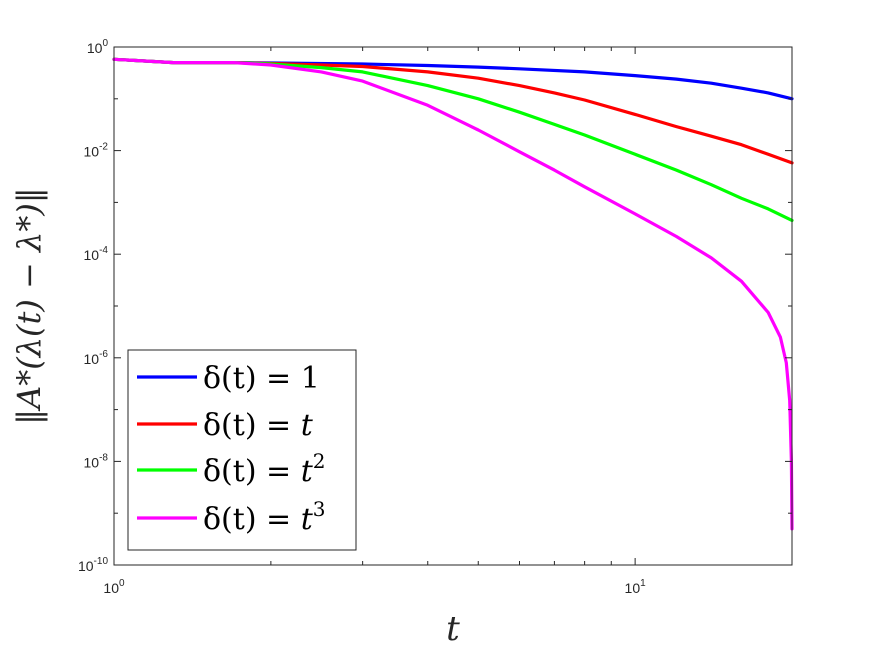 The height and width of the screenshot is (656, 875). Describe the element at coordinates (114, 587) in the screenshot. I see `x-tick-label: 10⁰` at that location.